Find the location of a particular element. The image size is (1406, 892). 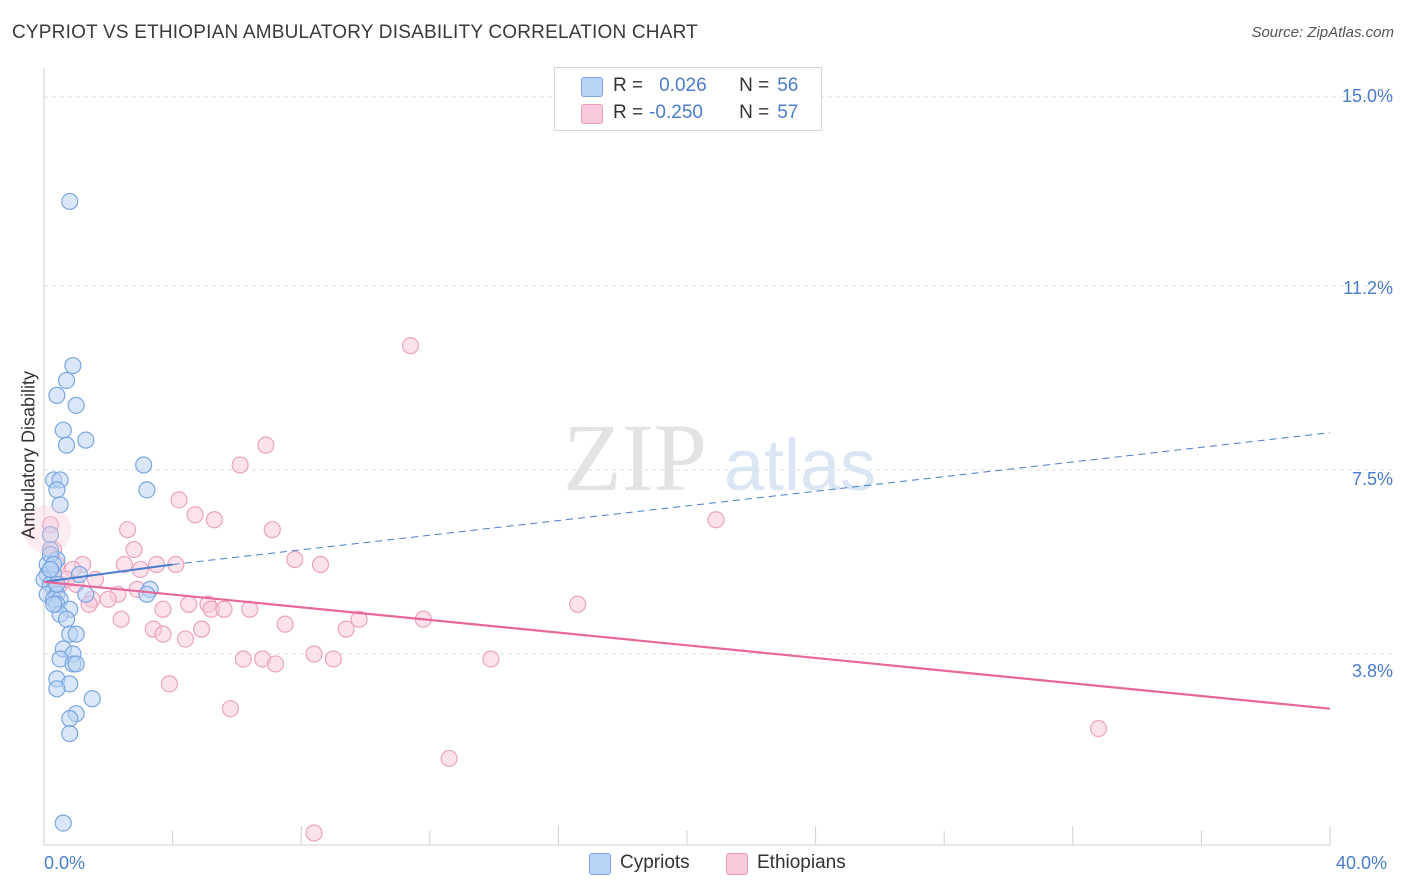

legend-n-value-ethiopians: 57 is located at coordinates (788, 112).